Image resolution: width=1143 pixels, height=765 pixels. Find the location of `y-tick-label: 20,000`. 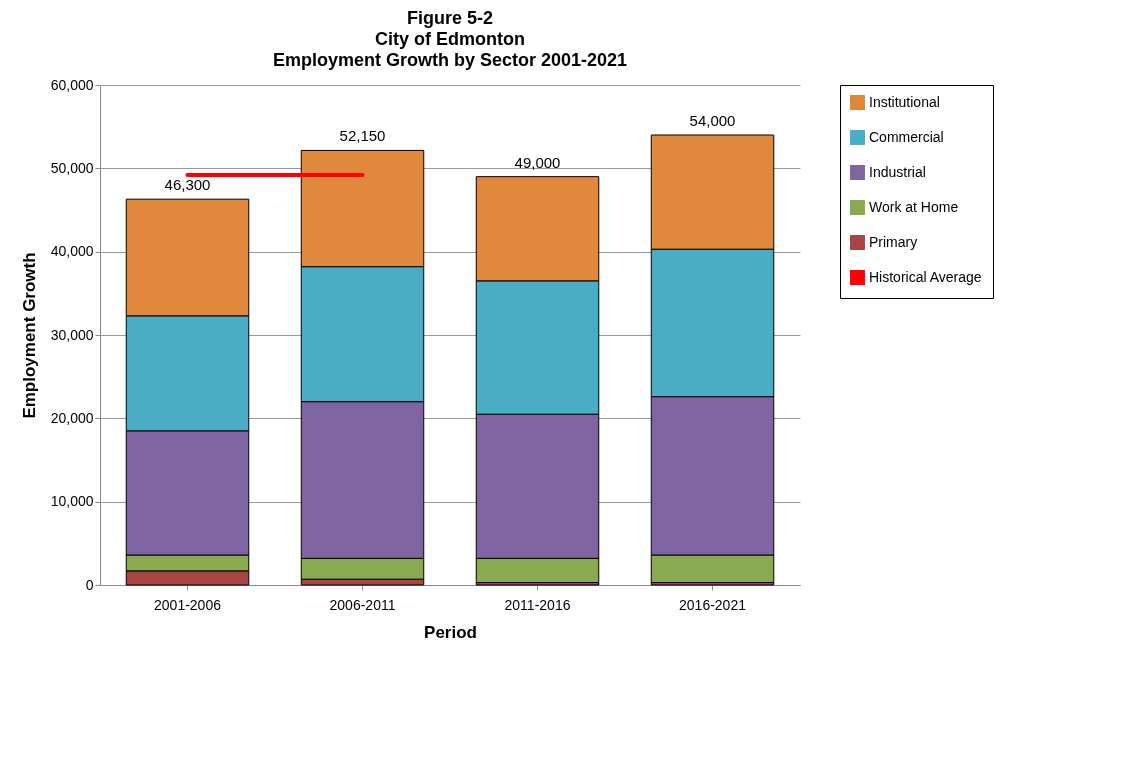

y-tick-label: 20,000 is located at coordinates (72, 417).